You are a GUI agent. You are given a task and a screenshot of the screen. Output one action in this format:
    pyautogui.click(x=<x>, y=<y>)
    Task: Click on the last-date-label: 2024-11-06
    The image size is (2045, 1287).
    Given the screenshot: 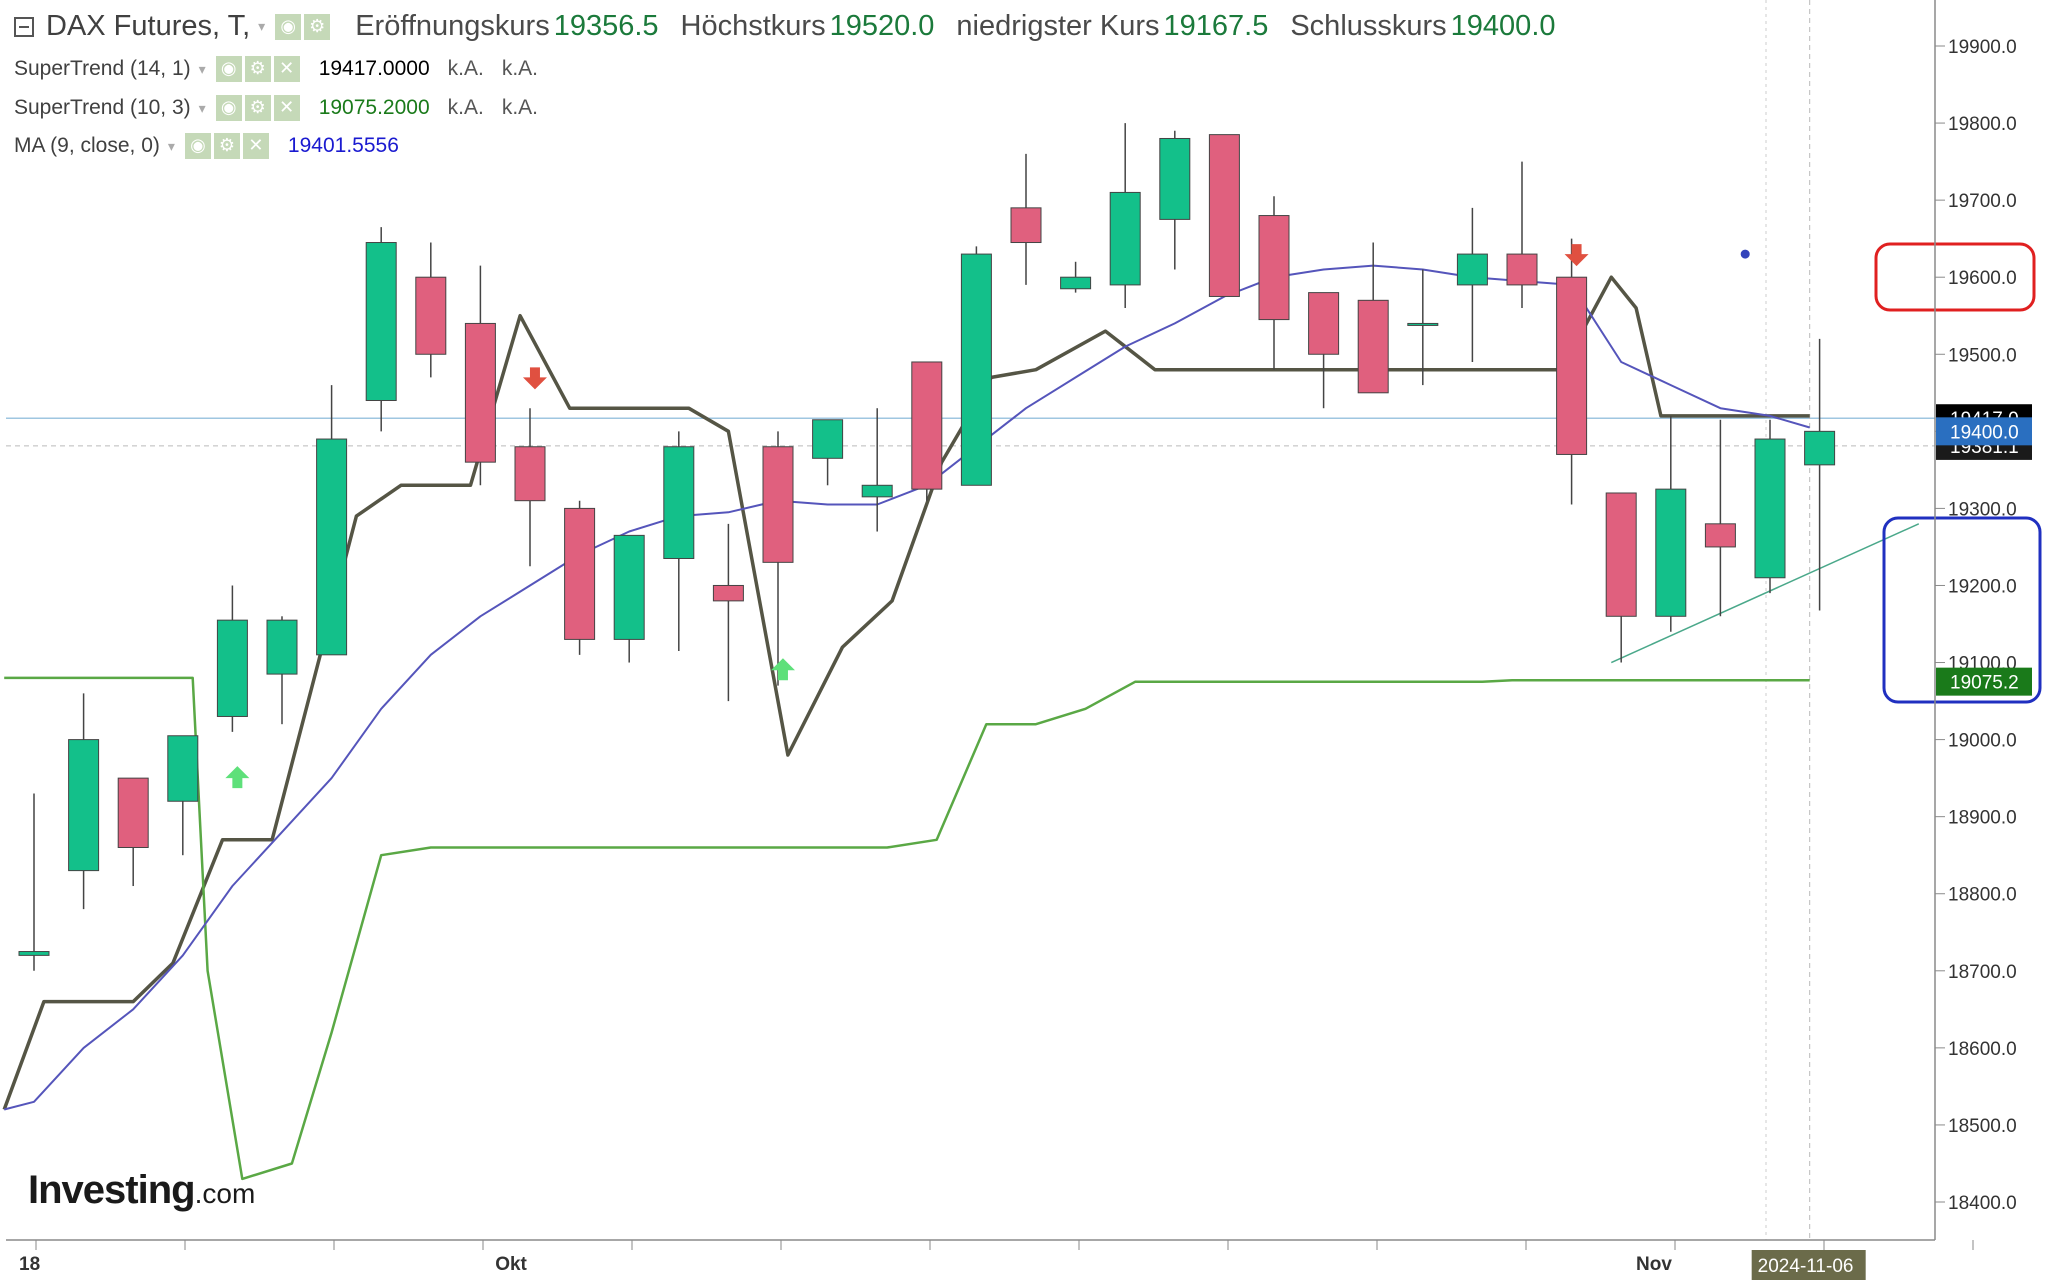 What is the action you would take?
    pyautogui.click(x=1806, y=1266)
    